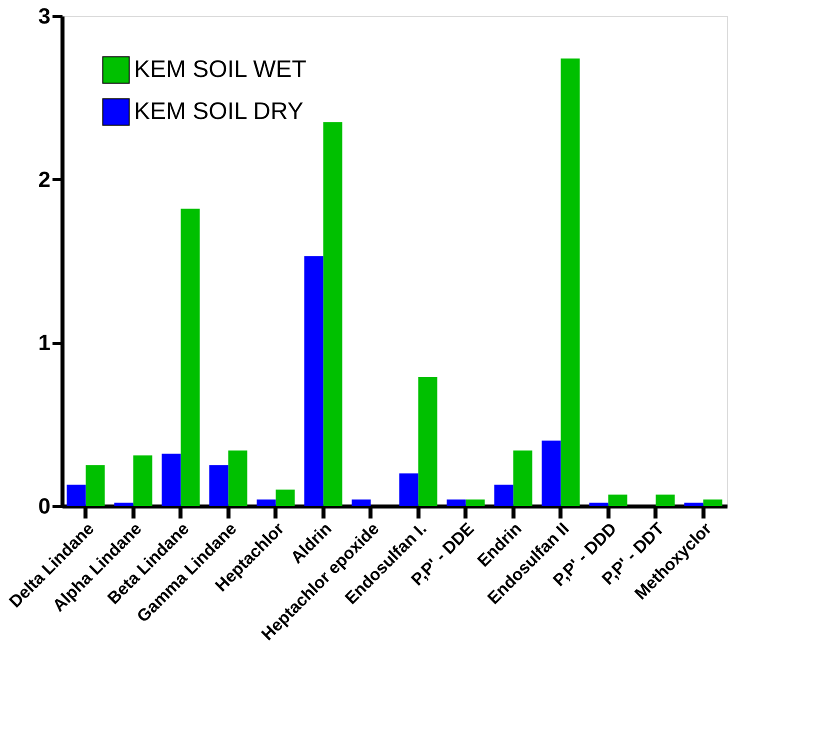 The image size is (817, 746). Describe the element at coordinates (44, 16) in the screenshot. I see `y-tick-label: 3` at that location.